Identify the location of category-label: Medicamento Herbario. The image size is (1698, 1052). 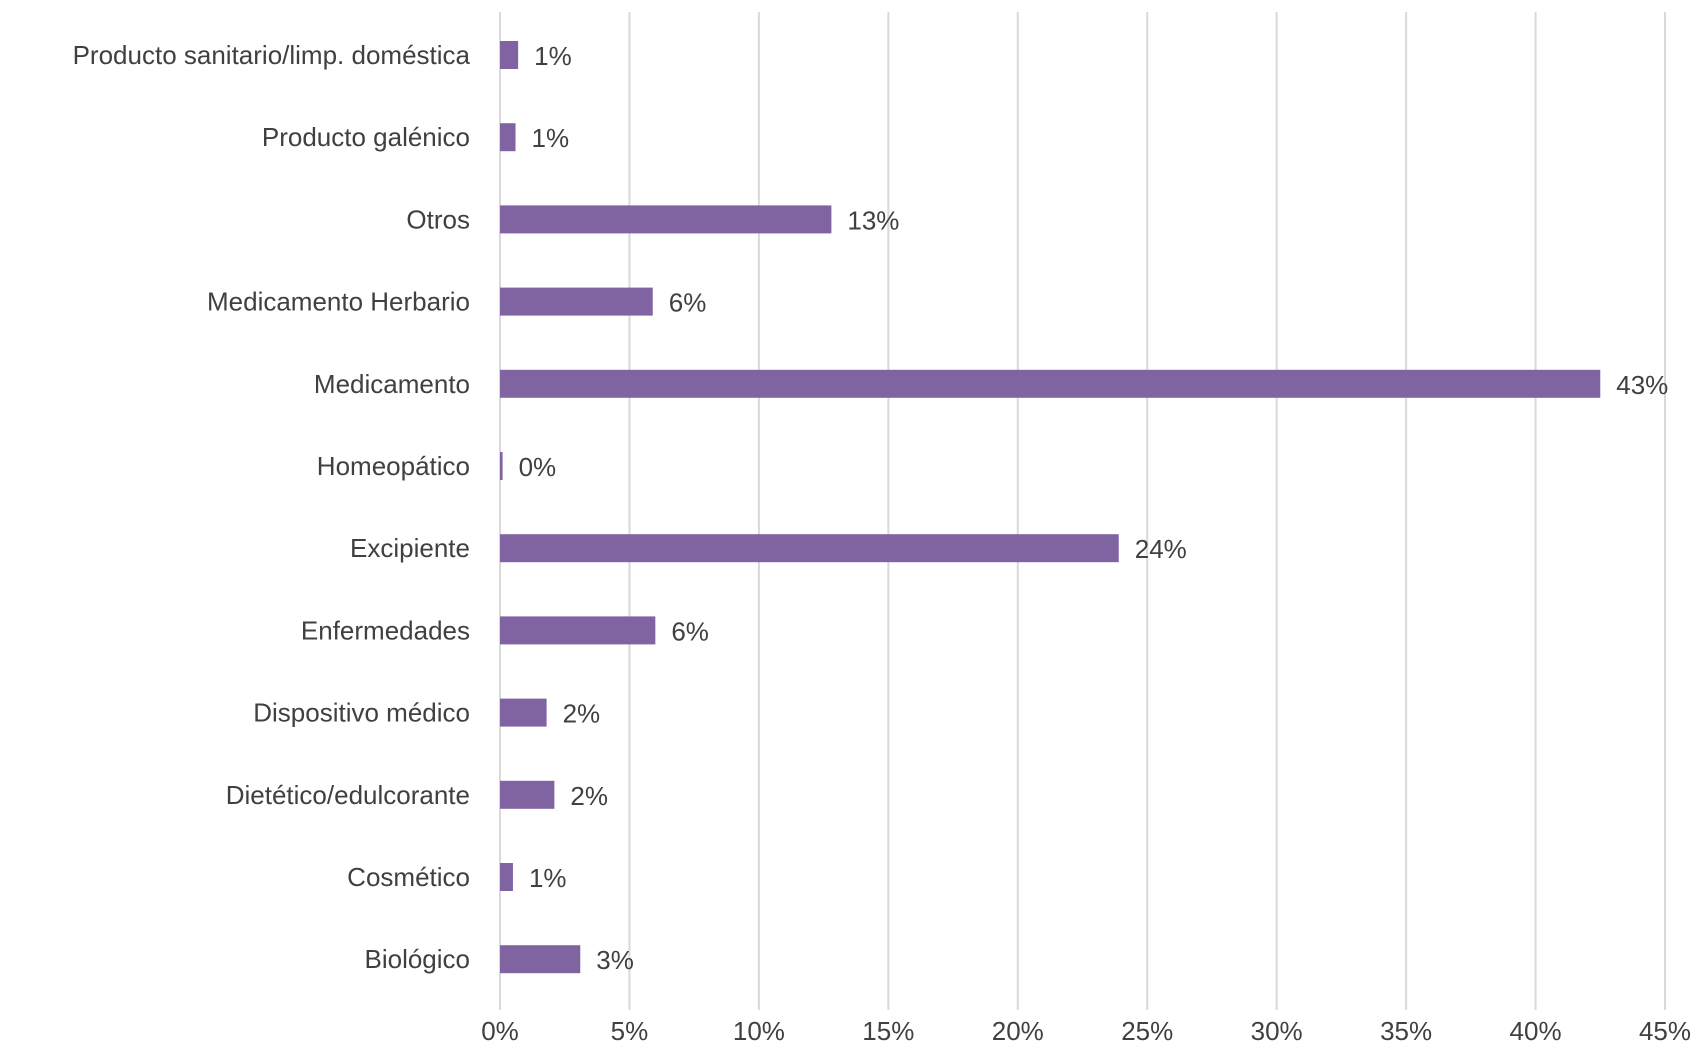
(338, 302).